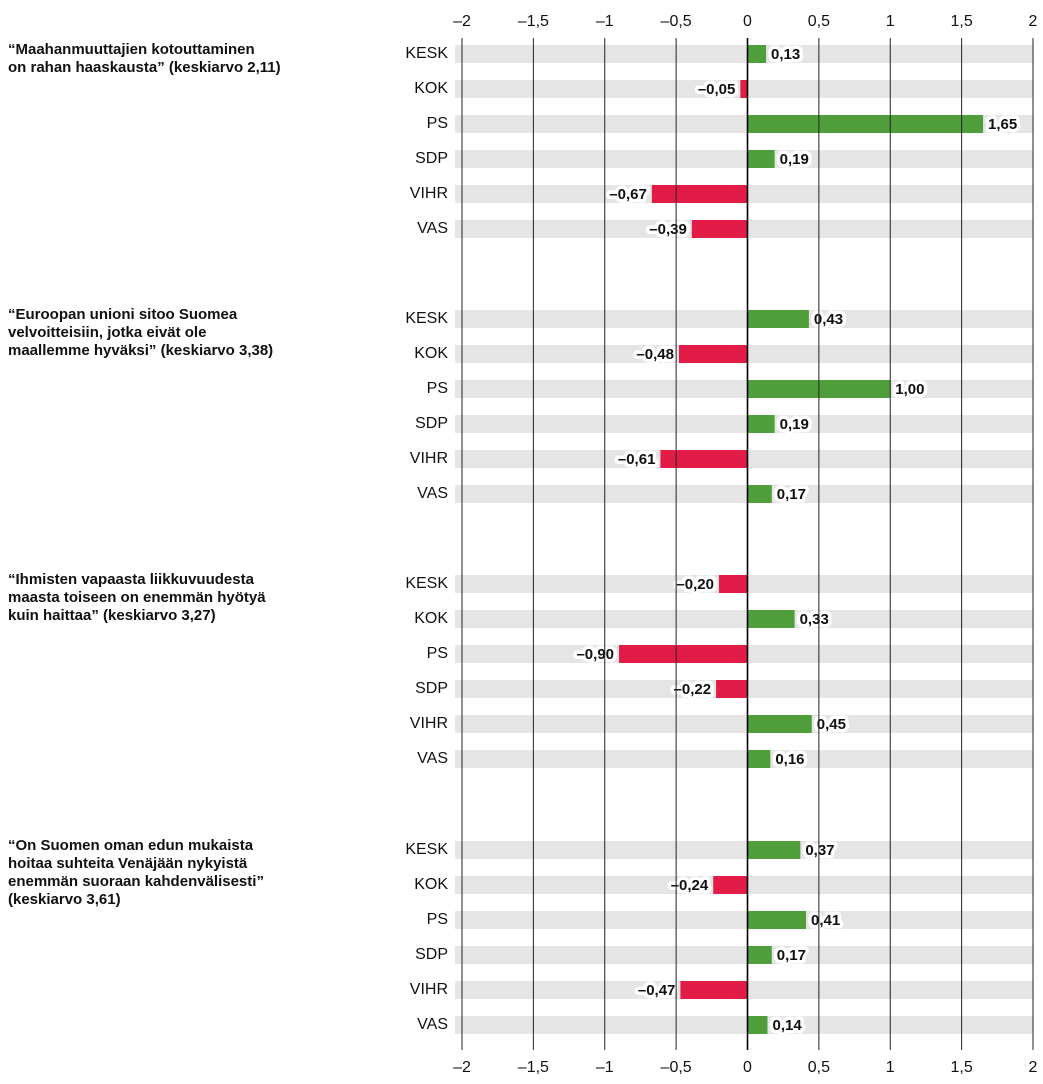 This screenshot has width=1043, height=1084. Describe the element at coordinates (140, 350) in the screenshot. I see `panel-title: maallemme hyväksi” (keskiarvo 3,38)` at that location.